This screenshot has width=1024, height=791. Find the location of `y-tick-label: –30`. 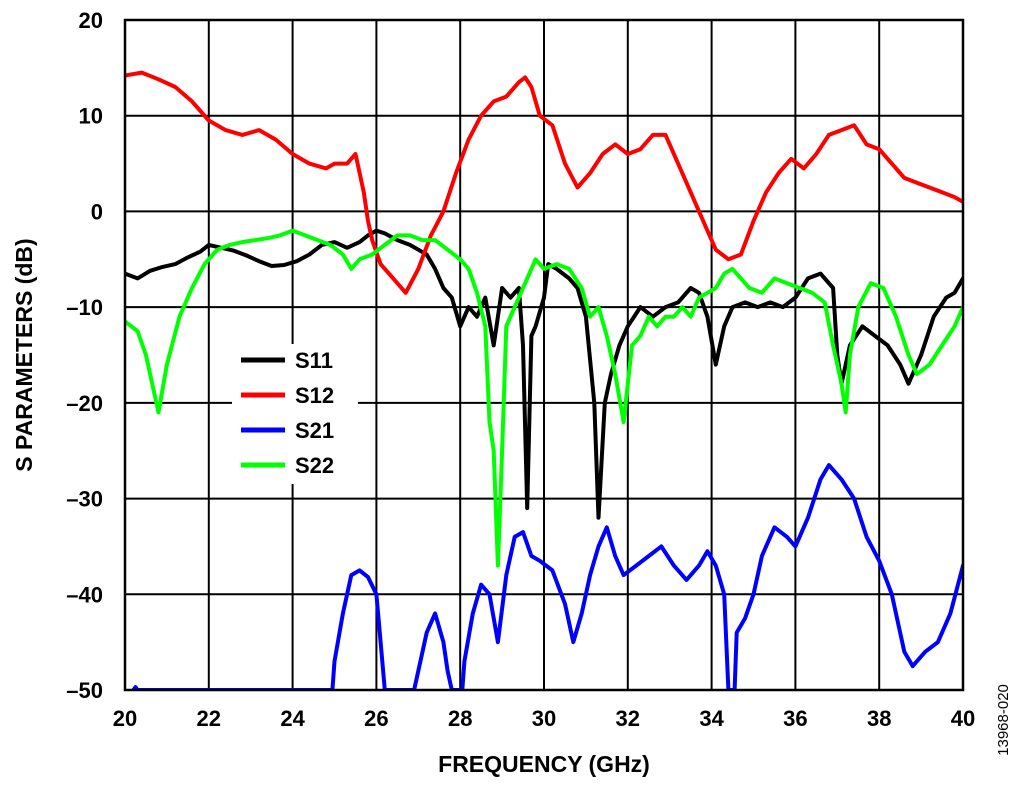

y-tick-label: –30 is located at coordinates (84, 499).